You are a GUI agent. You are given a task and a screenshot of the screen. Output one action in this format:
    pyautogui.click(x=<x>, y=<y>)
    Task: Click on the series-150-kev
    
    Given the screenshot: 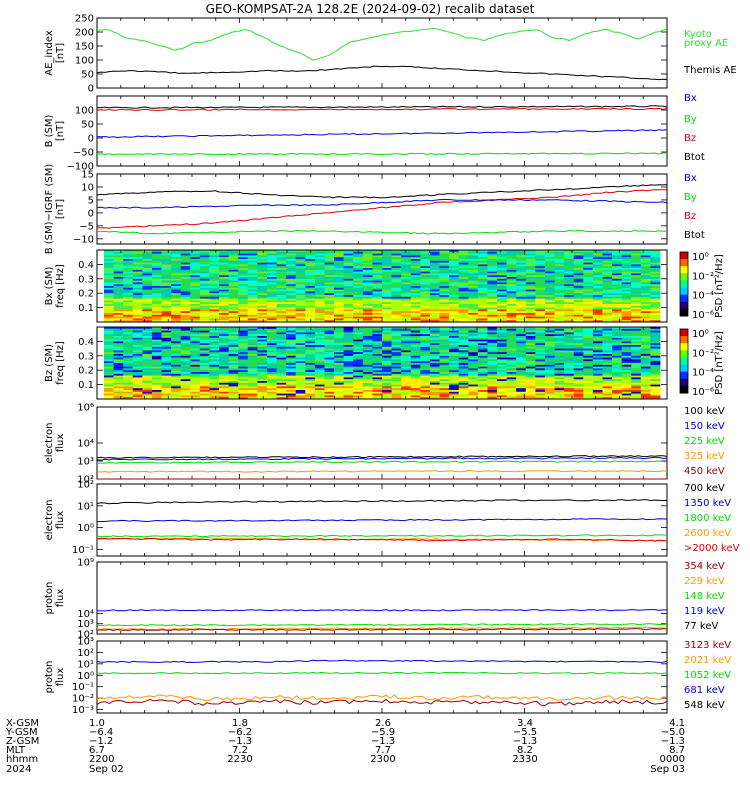 What is the action you would take?
    pyautogui.click(x=382, y=458)
    